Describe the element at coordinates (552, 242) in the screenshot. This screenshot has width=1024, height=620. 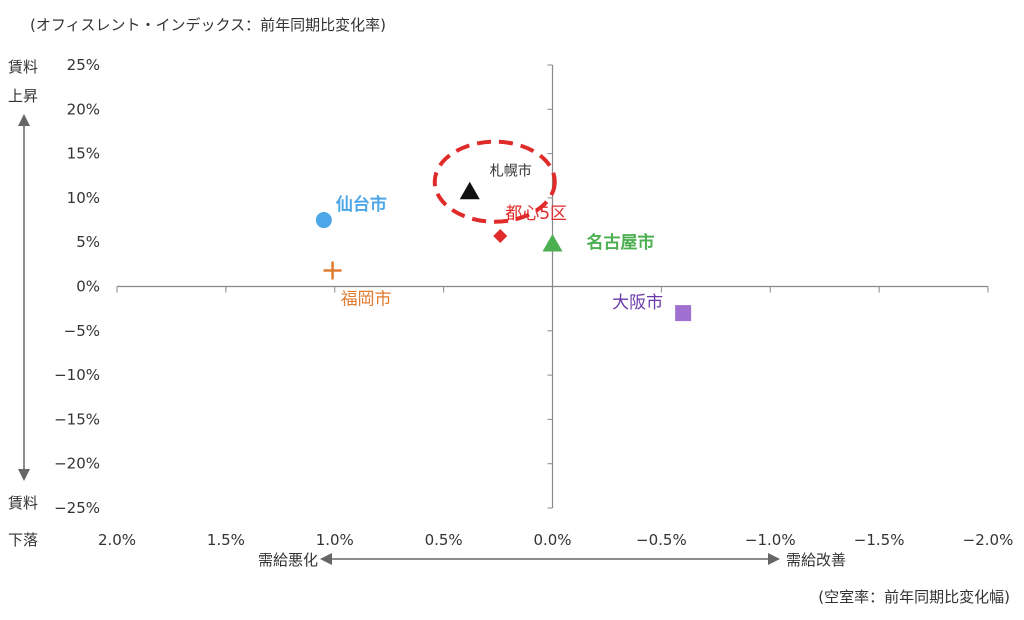
I see `point-4-triangle` at that location.